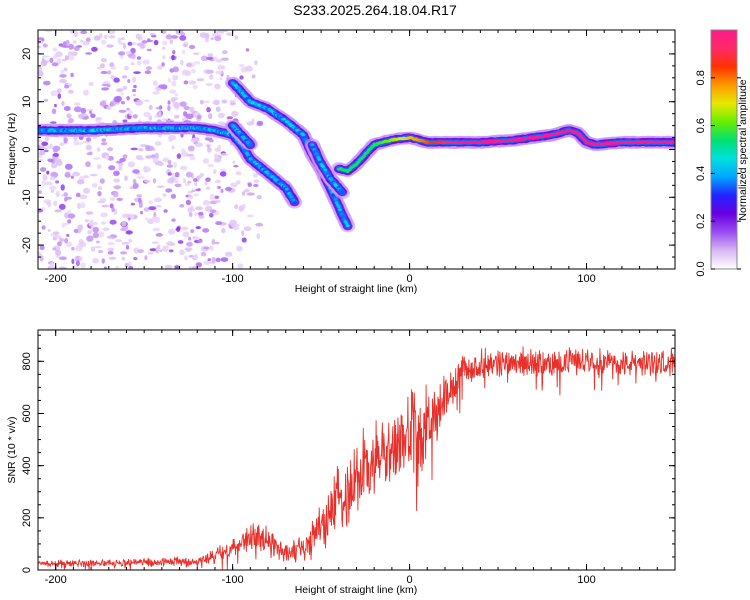 The width and height of the screenshot is (750, 600). What do you see at coordinates (12, 149) in the screenshot?
I see `spectrogram-y-label: Frequency (Hz)` at bounding box center [12, 149].